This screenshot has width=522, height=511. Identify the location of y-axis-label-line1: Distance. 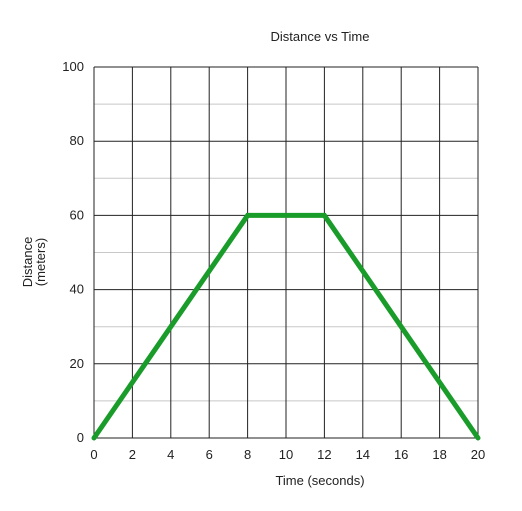
(27, 262).